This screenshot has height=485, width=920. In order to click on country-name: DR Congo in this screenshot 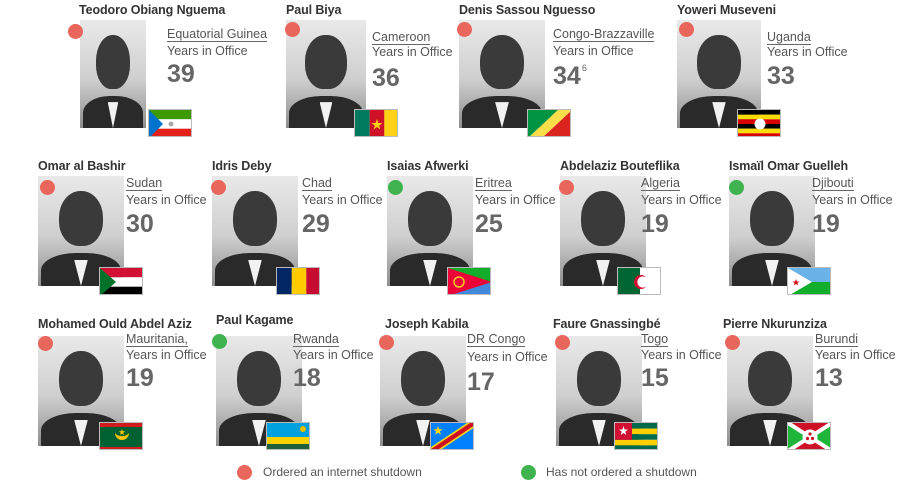, I will do `click(496, 339)`.